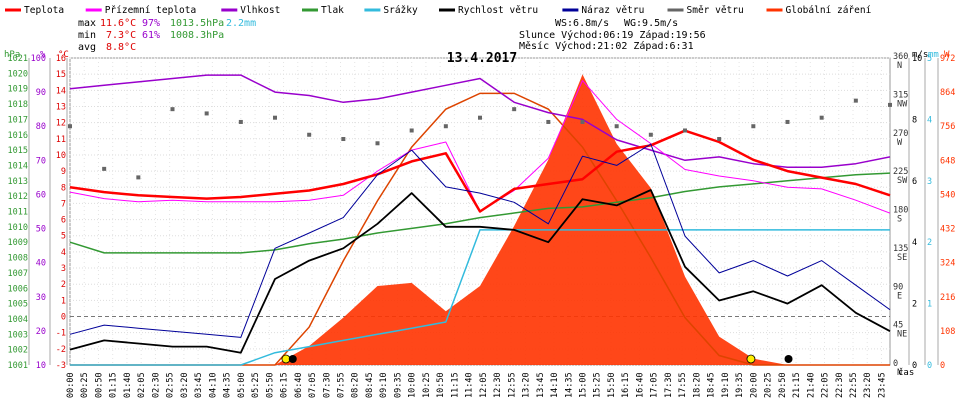 This screenshot has width=966, height=400. Describe the element at coordinates (482, 58) in the screenshot. I see `chart-title: 13.4.2017` at that location.